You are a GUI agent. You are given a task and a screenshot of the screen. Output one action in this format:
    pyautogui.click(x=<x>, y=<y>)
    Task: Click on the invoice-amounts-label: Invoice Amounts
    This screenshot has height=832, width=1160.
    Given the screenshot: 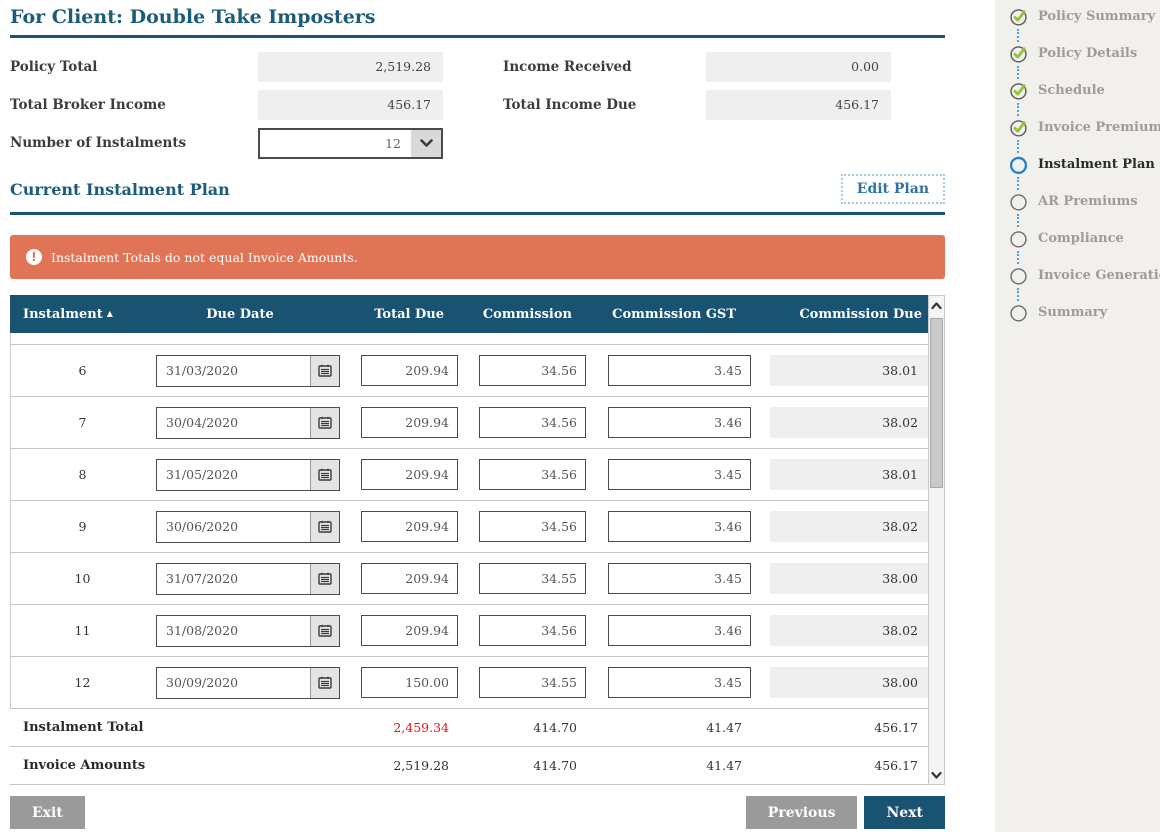 What is the action you would take?
    pyautogui.click(x=84, y=765)
    